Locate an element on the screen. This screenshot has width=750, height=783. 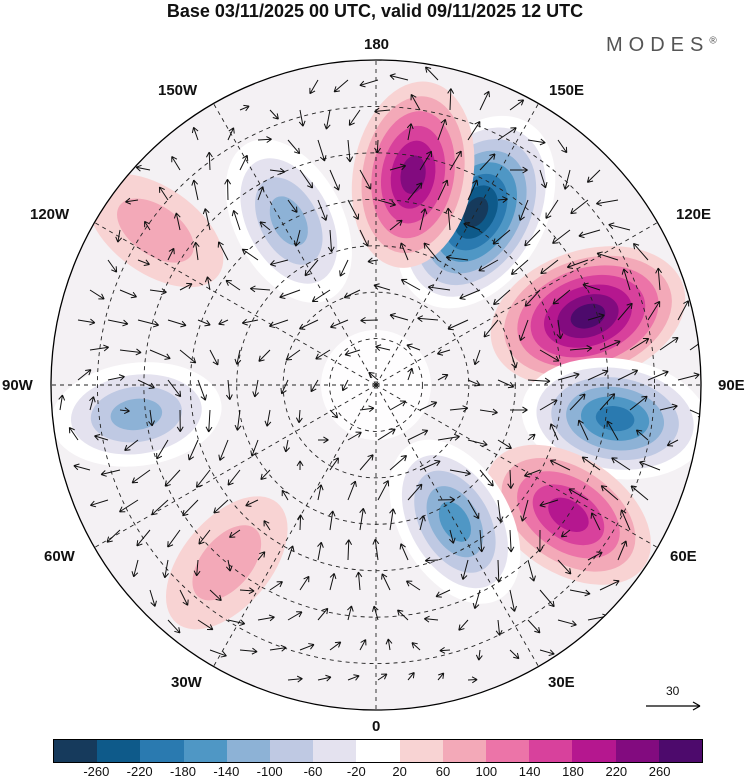
contour-band is located at coordinates (454, 521).